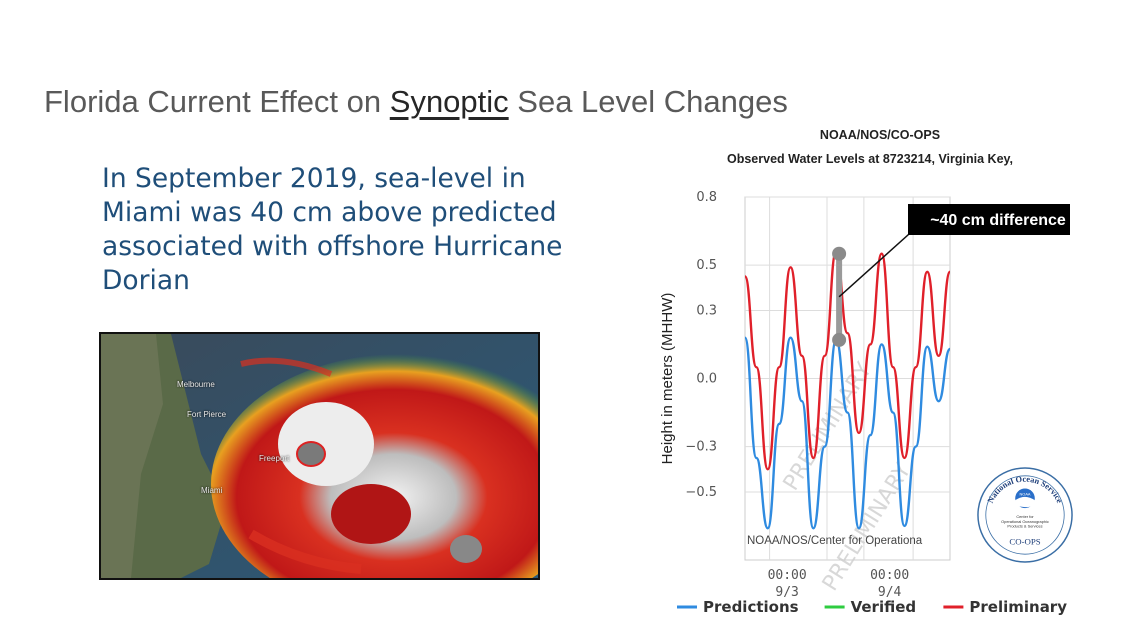 This screenshot has width=1144, height=644. What do you see at coordinates (1018, 607) in the screenshot?
I see `legend-label-preliminary: Preliminary` at bounding box center [1018, 607].